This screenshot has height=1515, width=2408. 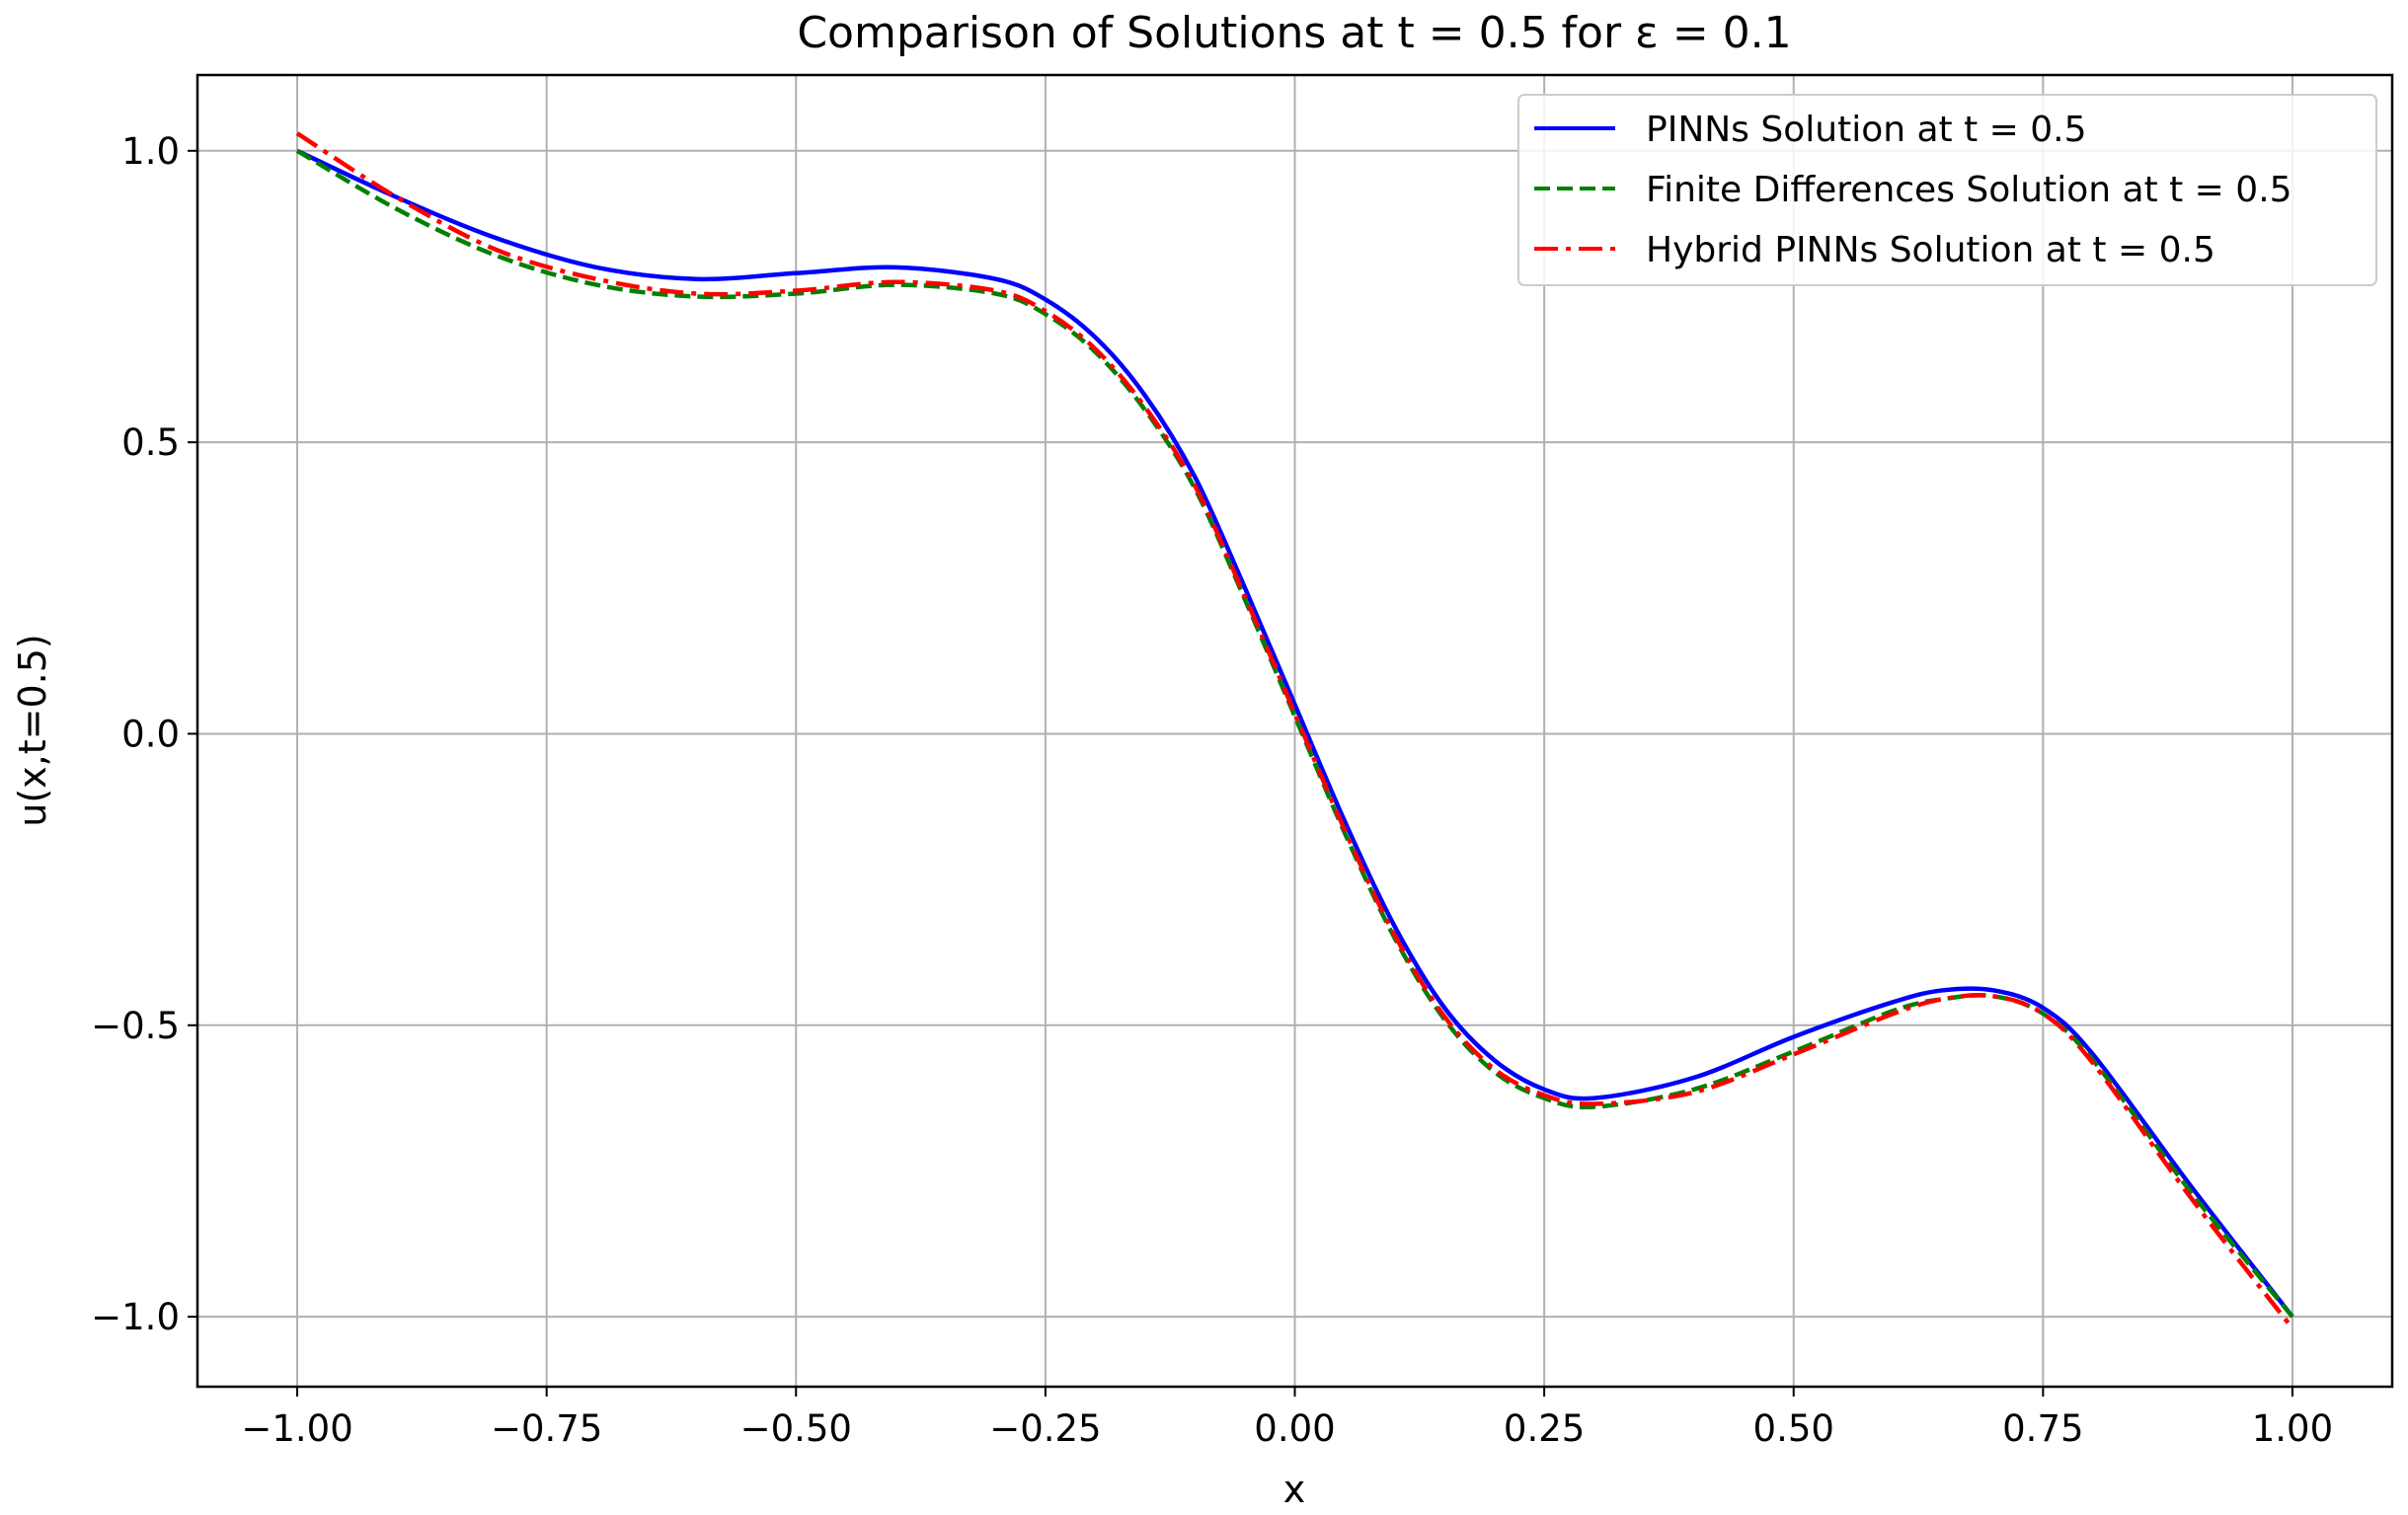 I want to click on y-tick-label: 0.5, so click(x=150, y=442).